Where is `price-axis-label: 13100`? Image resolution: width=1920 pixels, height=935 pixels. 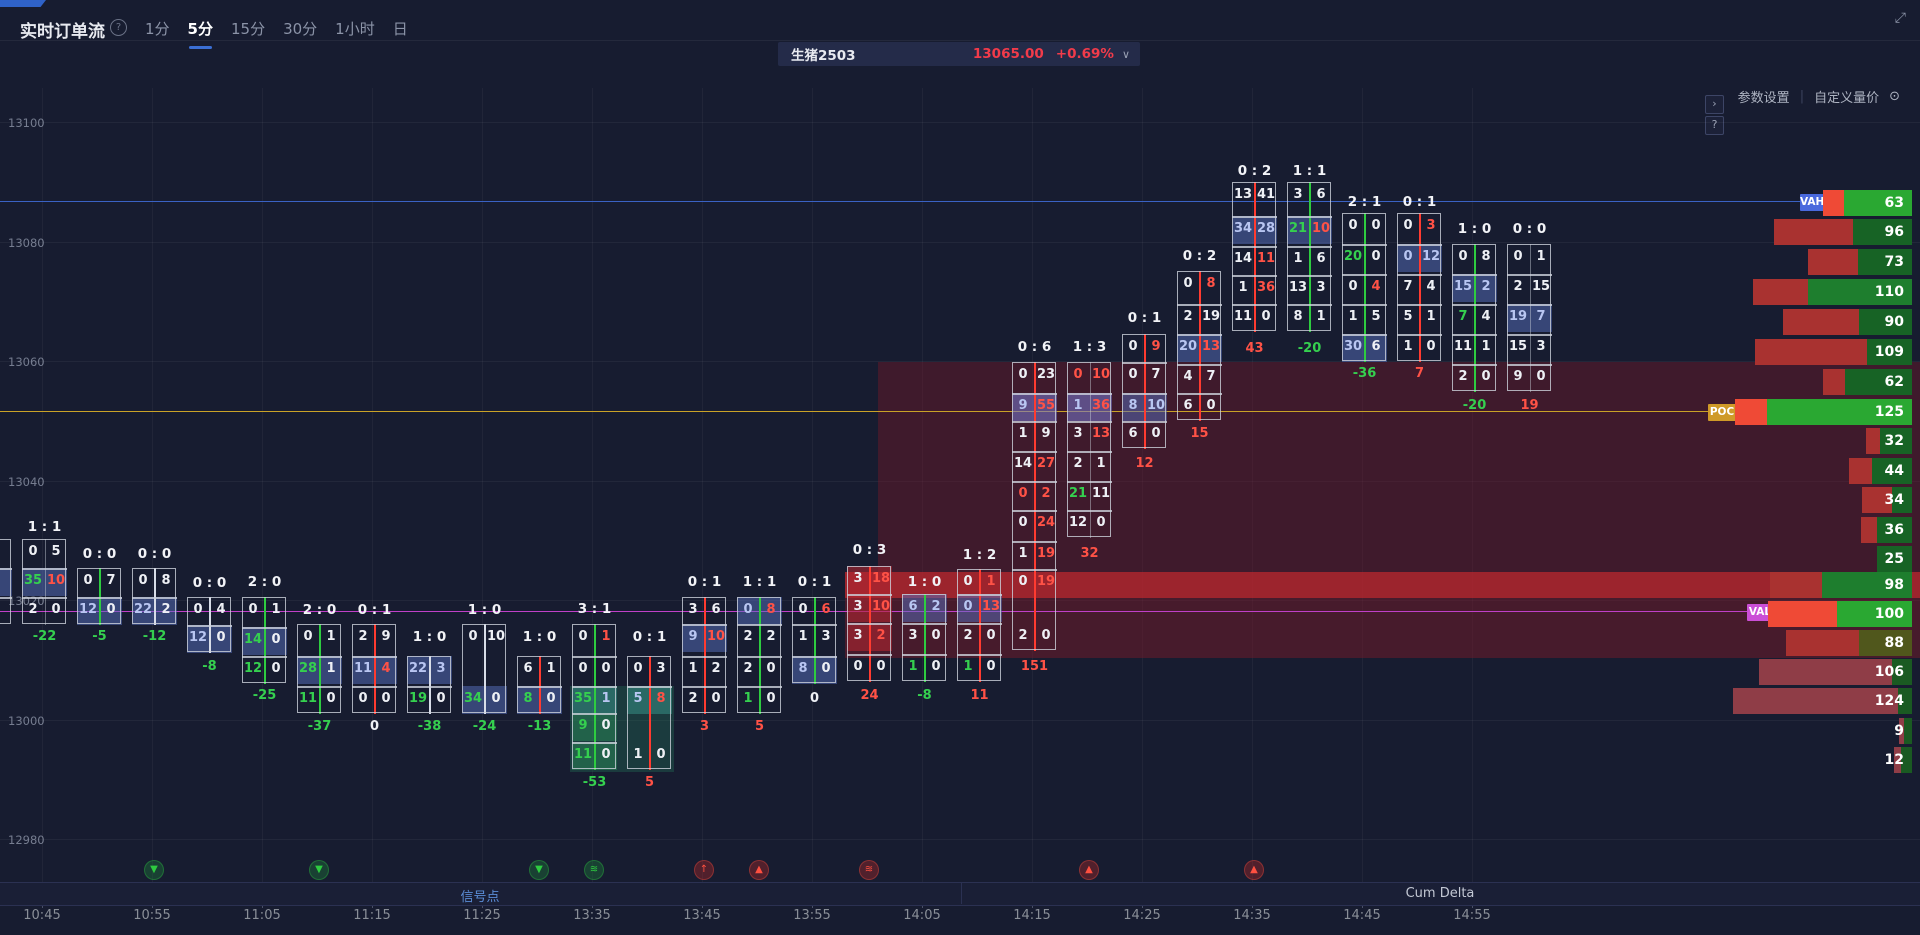
price-axis-label: 13100 is located at coordinates (26, 123).